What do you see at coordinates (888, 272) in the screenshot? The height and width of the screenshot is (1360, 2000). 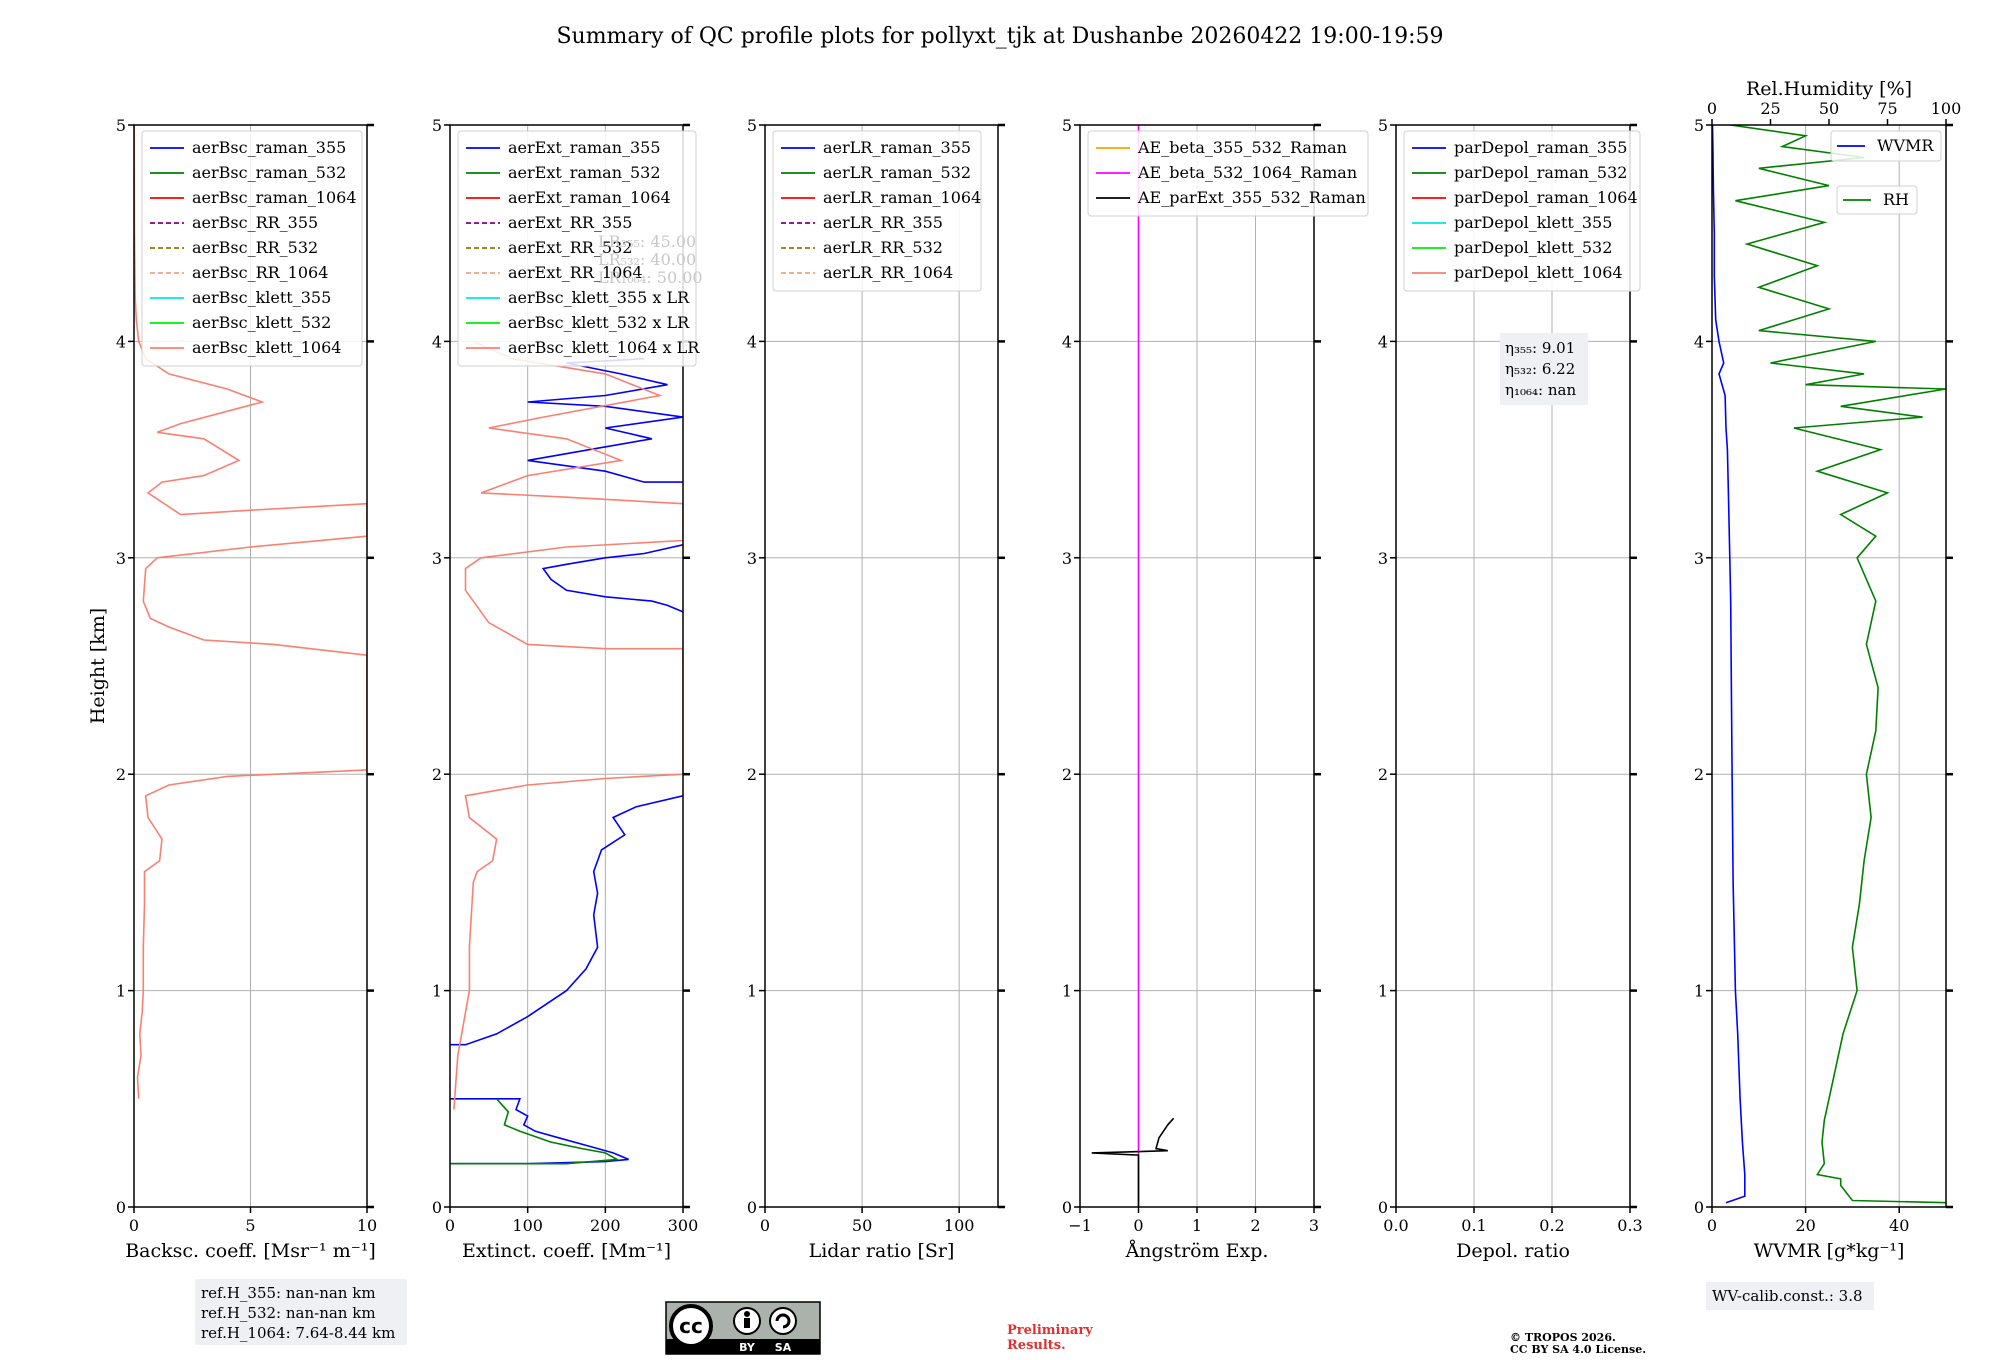 I see `legend-label: aerLR_RR_1064` at bounding box center [888, 272].